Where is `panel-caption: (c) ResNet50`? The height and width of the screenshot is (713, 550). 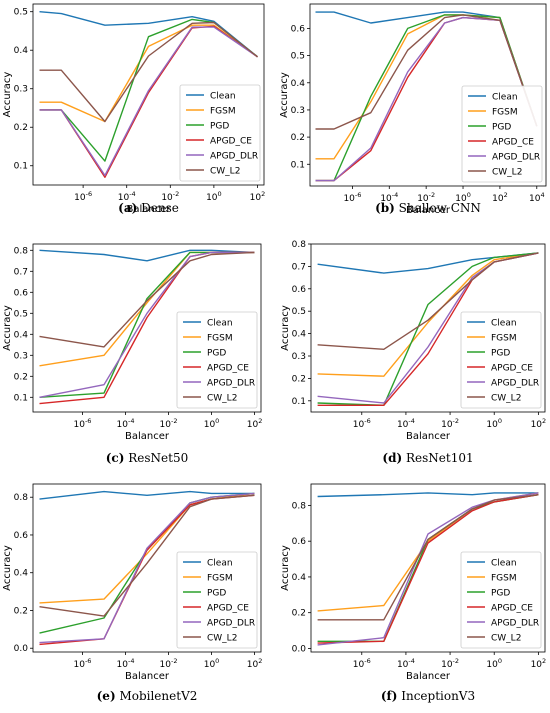
panel-caption: (c) ResNet50 is located at coordinates (147, 458).